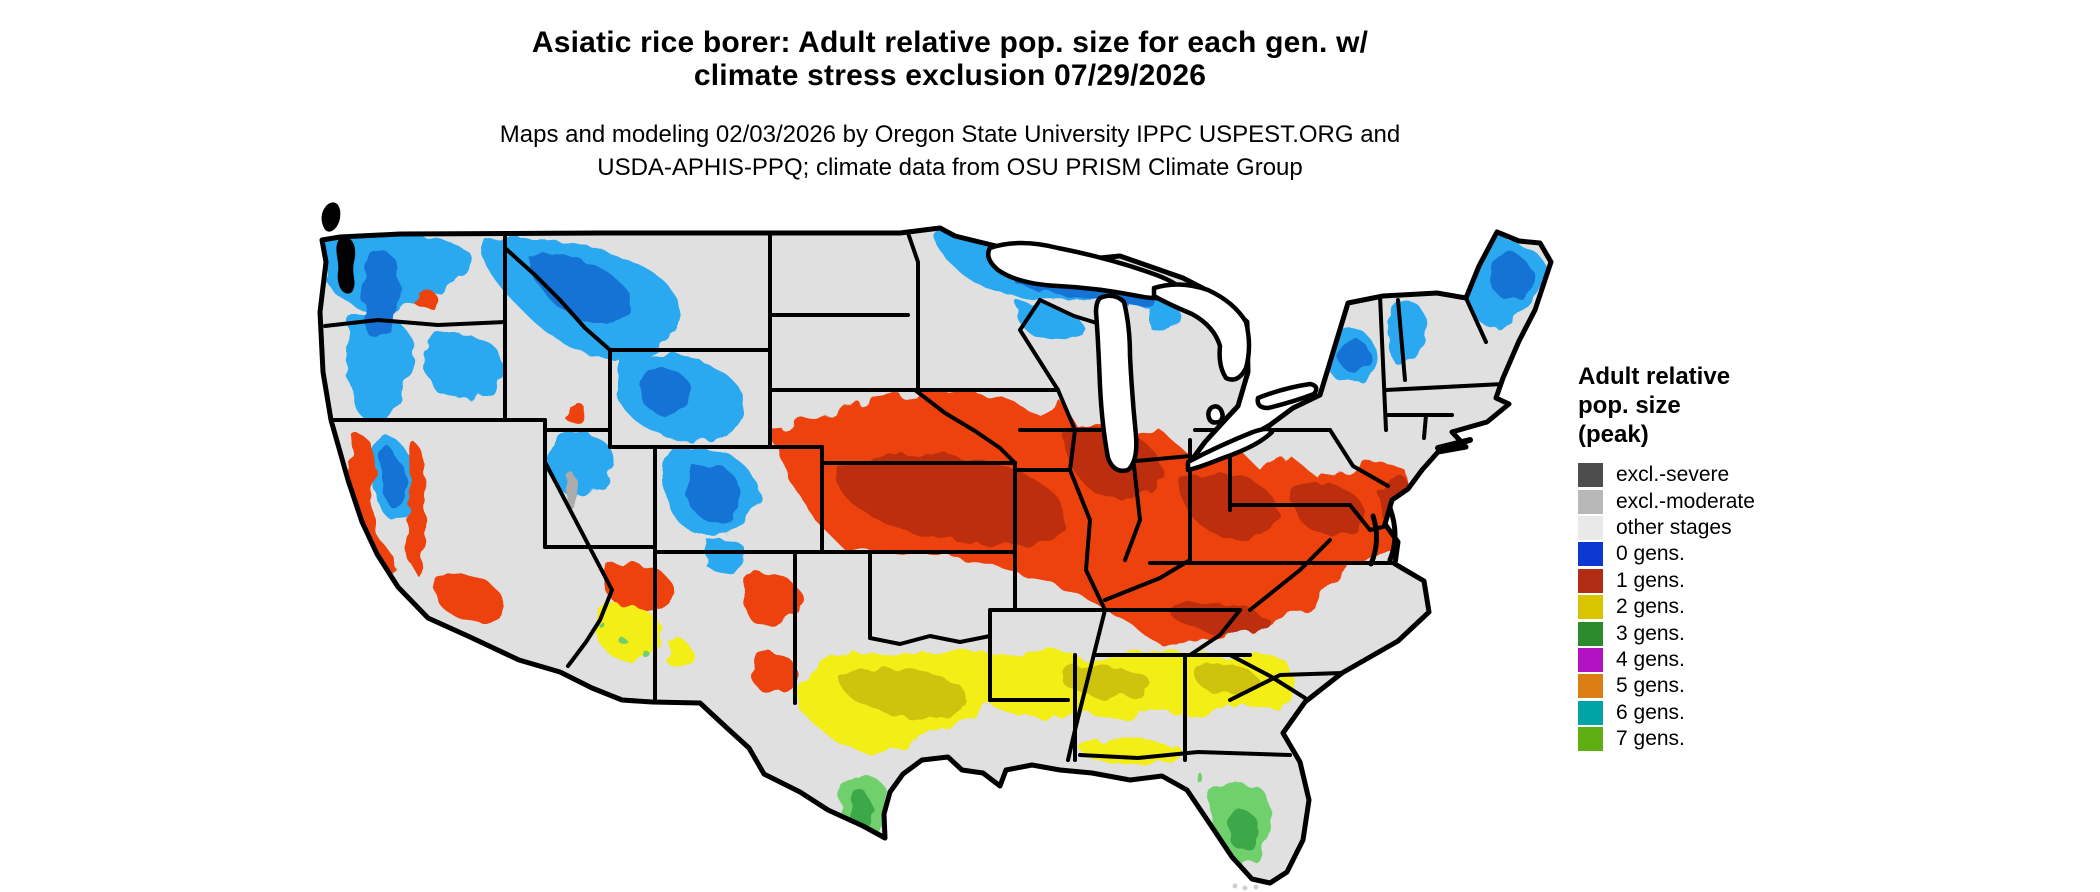 This screenshot has height=892, width=2100. I want to click on great-lakes, so click(1152, 356).